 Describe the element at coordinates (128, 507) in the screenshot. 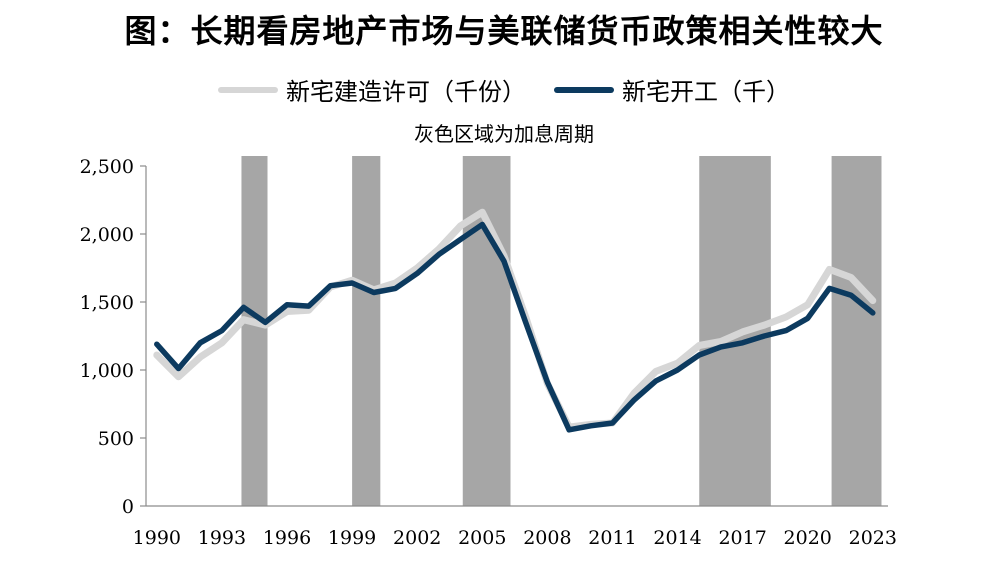

I see `y-tick-label: 0` at that location.